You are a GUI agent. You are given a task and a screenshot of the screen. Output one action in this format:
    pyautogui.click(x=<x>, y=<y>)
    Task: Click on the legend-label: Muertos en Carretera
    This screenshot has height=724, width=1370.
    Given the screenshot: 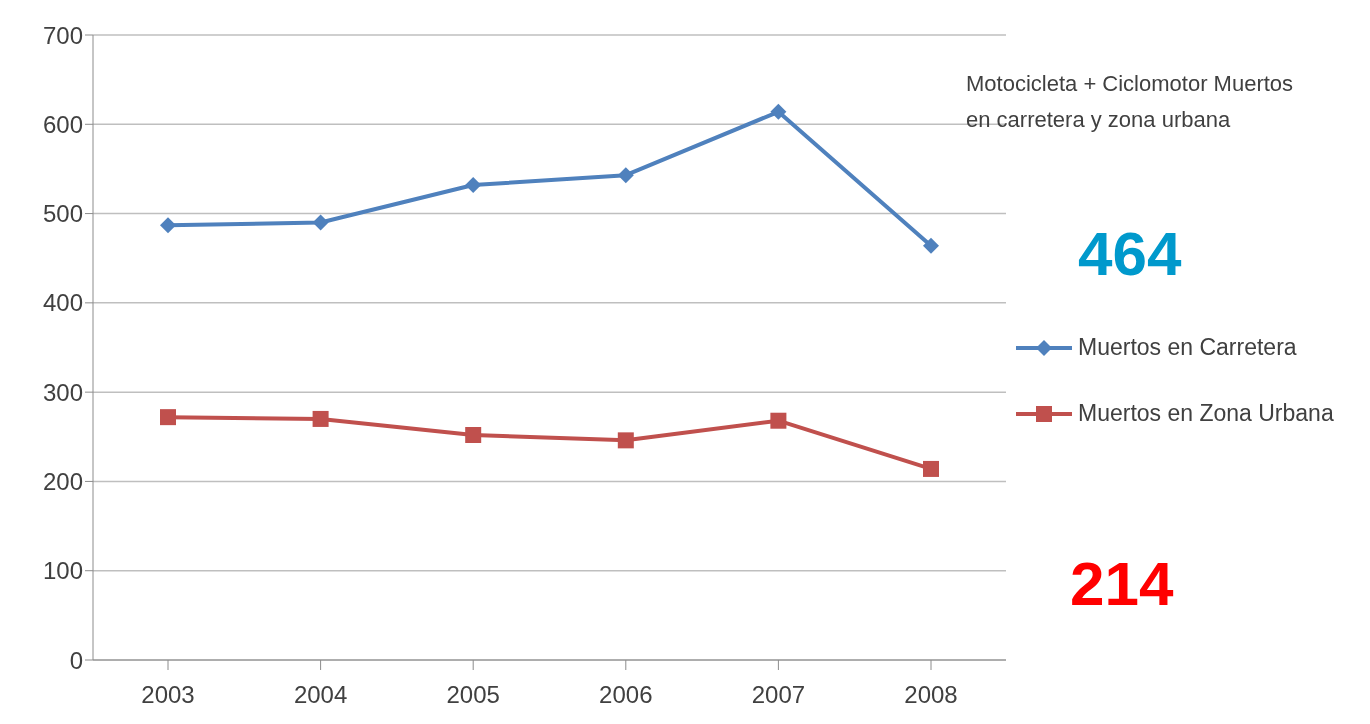 What is the action you would take?
    pyautogui.click(x=1187, y=347)
    